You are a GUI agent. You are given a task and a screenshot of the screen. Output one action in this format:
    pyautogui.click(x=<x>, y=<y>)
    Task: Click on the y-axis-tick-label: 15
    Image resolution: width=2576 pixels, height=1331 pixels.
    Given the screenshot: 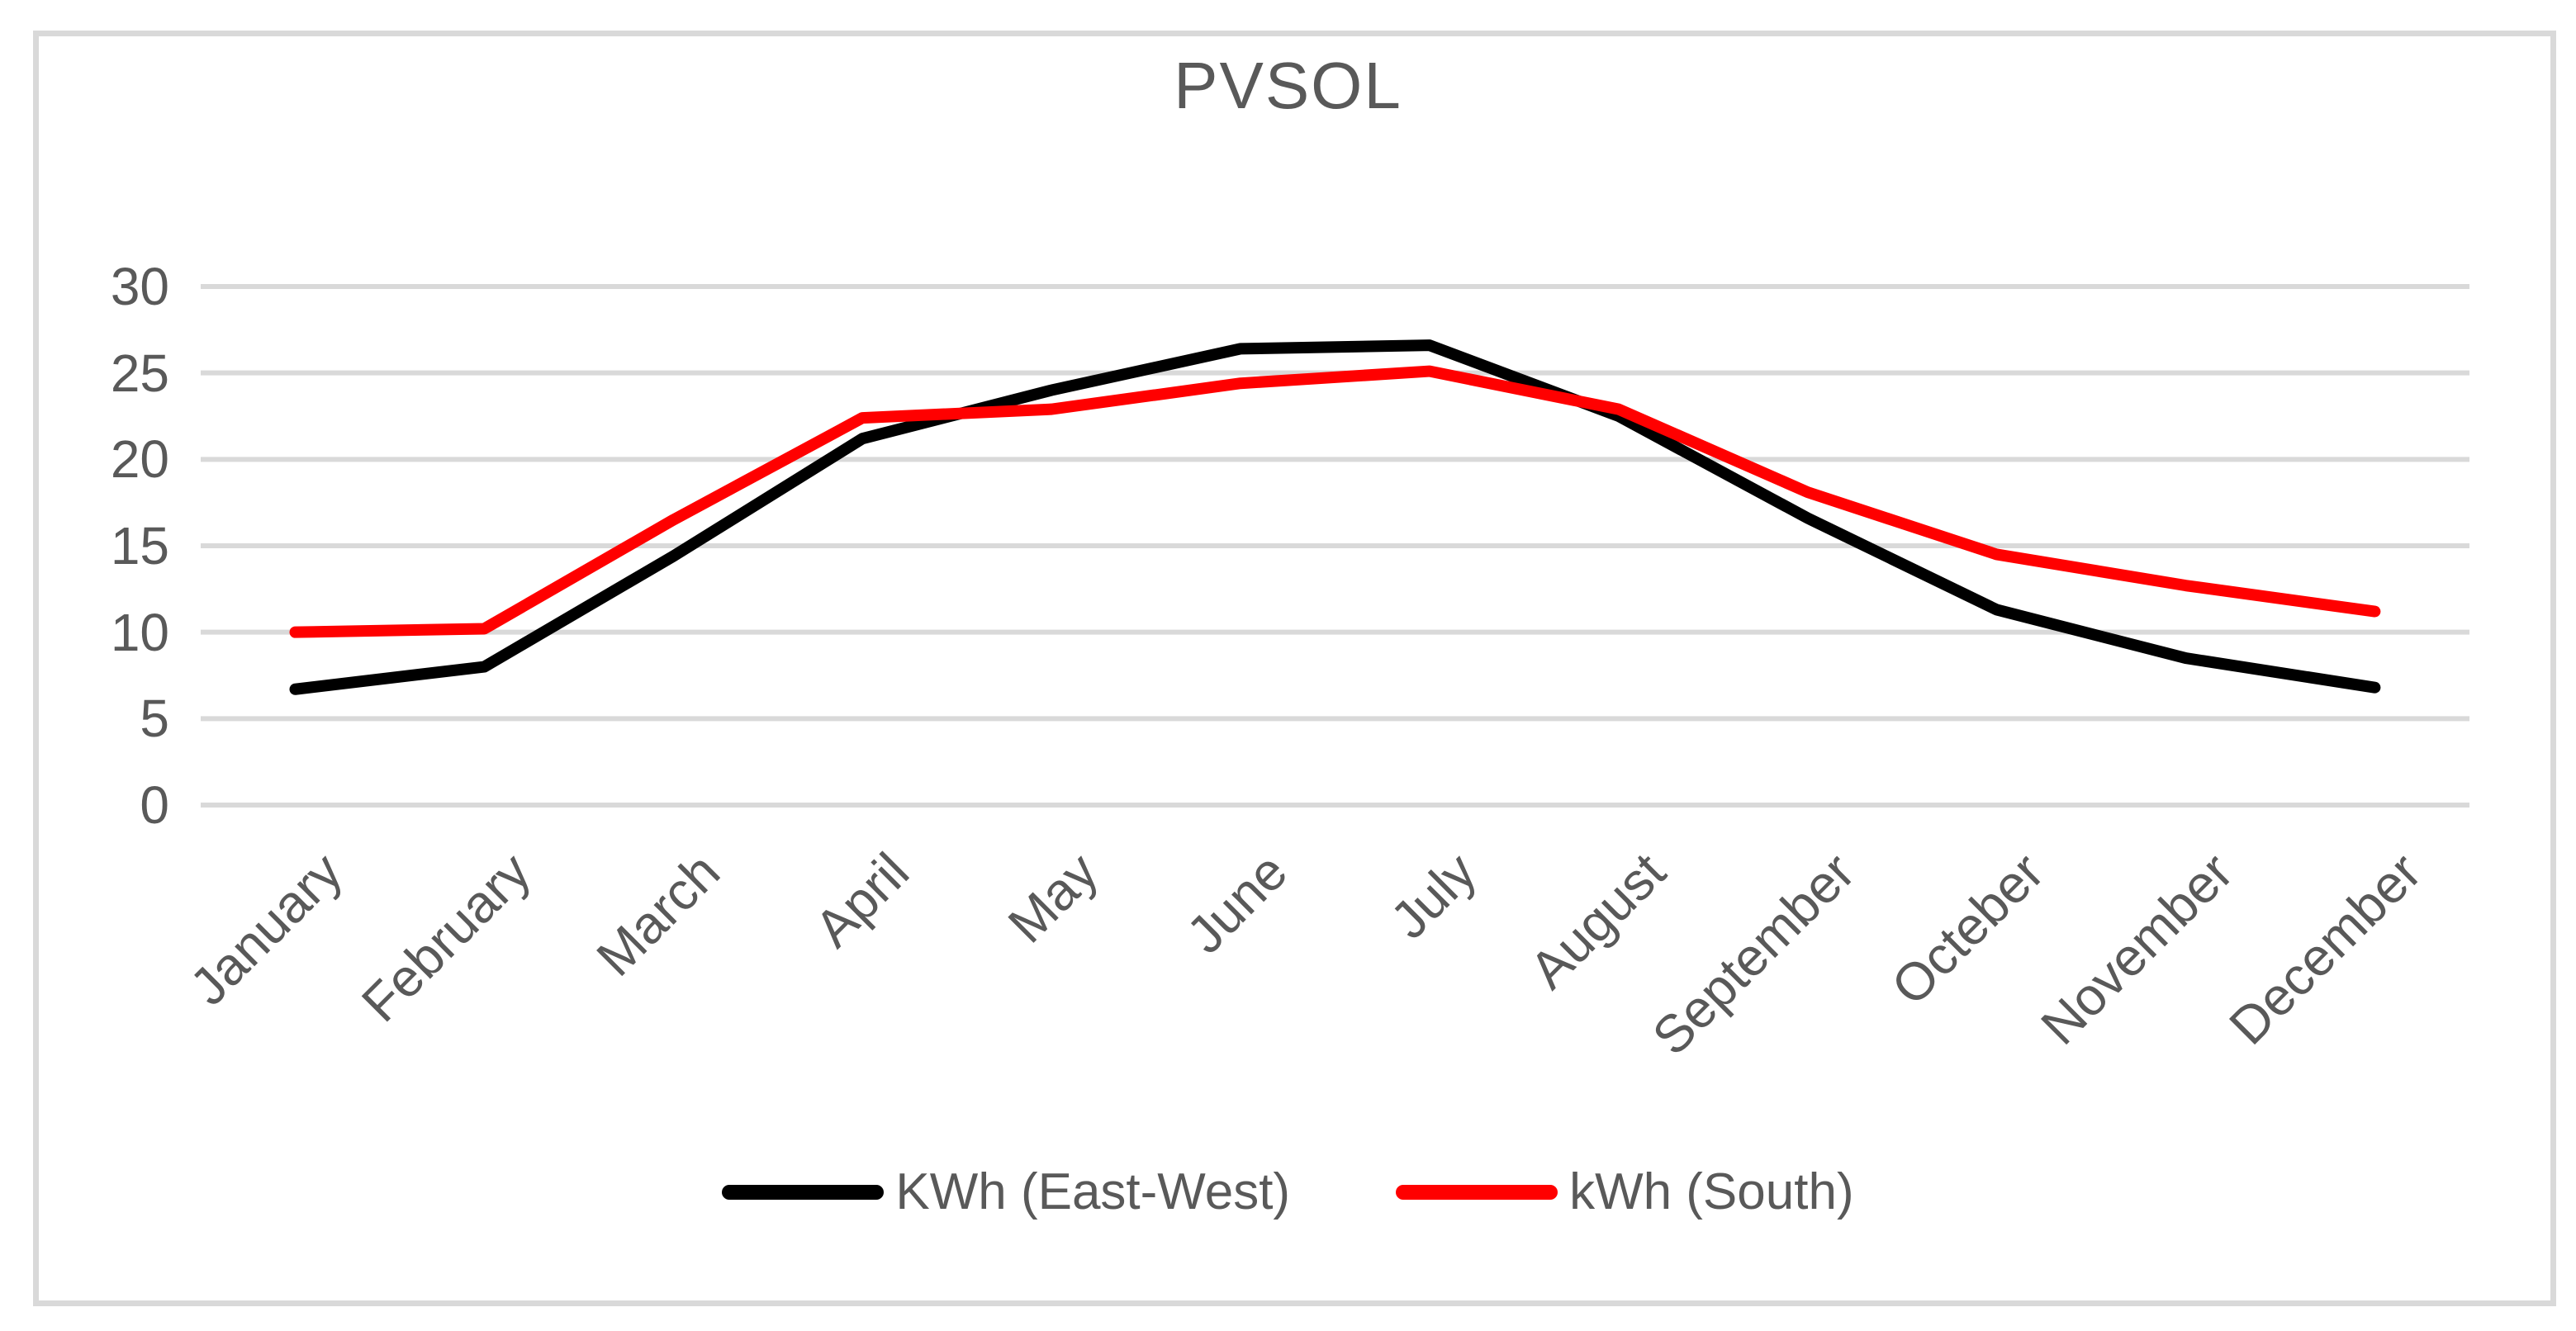 What is the action you would take?
    pyautogui.click(x=139, y=546)
    